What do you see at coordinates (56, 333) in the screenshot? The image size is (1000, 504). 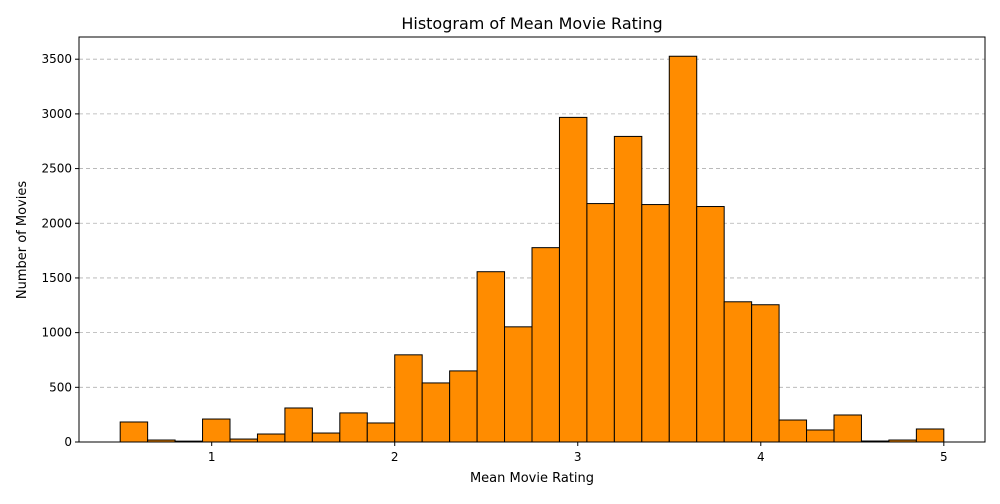 I see `y-tick-label: 1000` at bounding box center [56, 333].